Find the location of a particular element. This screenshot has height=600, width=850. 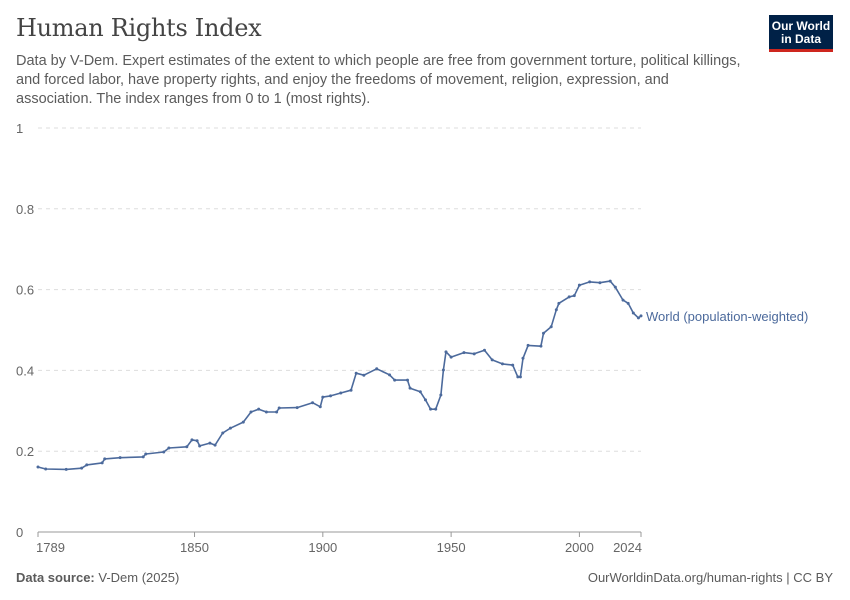

y-tick-label: 0.4 is located at coordinates (25, 370).